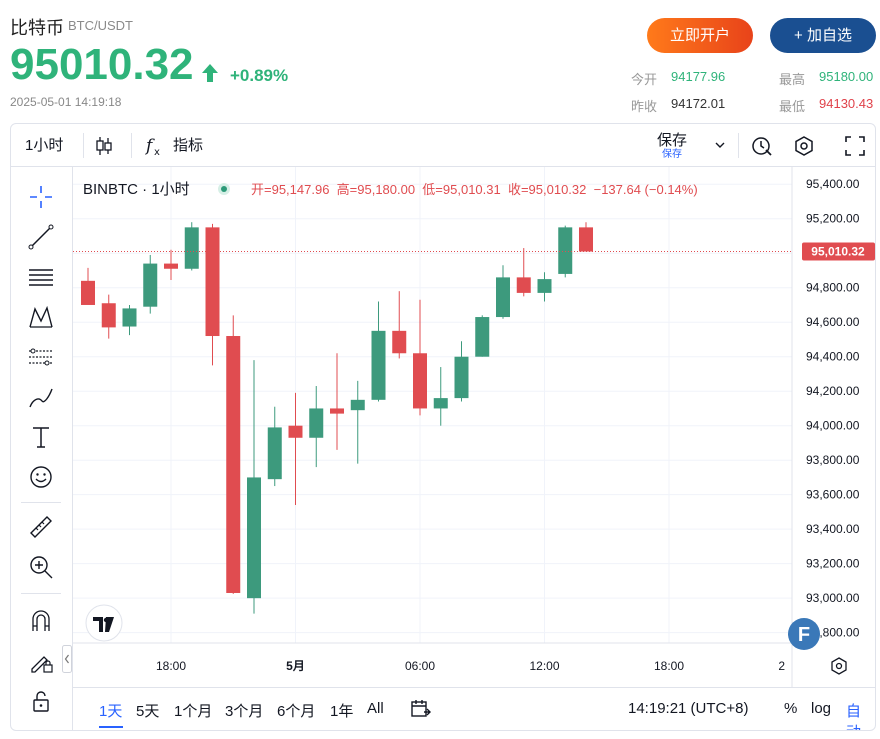 Image resolution: width=880 pixels, height=739 pixels. Describe the element at coordinates (188, 145) in the screenshot. I see `indicators-button: 指标` at that location.